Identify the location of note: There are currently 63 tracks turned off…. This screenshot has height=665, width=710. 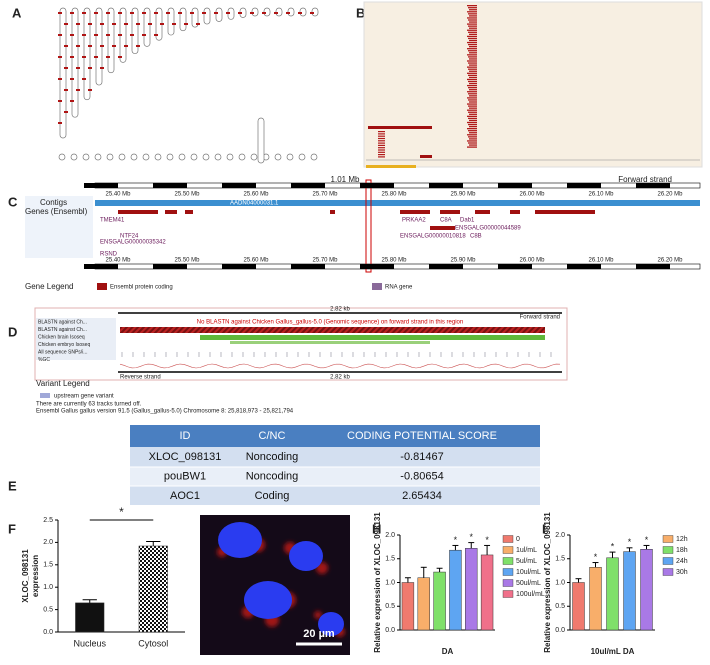
(89, 405).